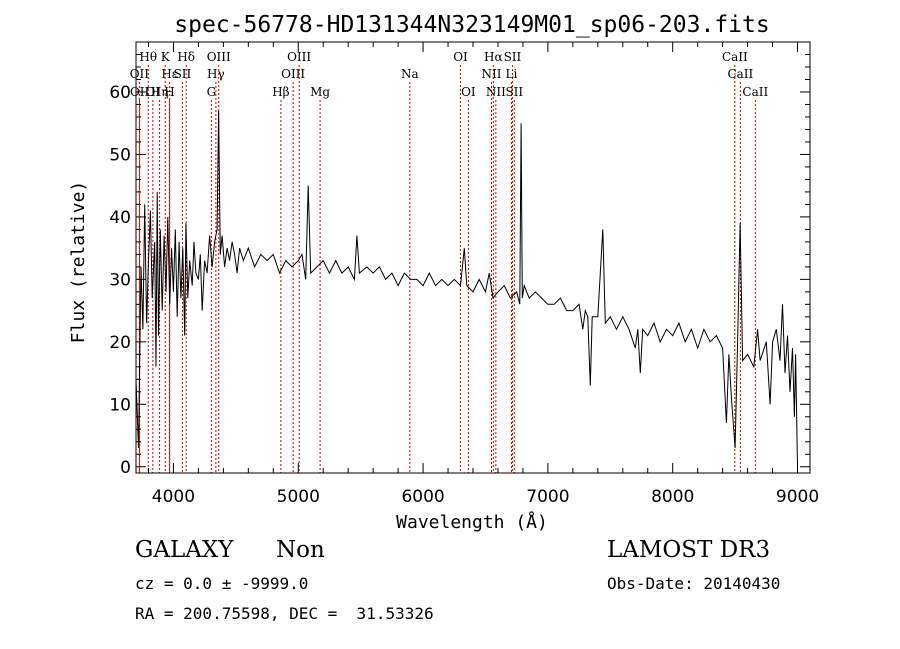 The height and width of the screenshot is (649, 900). Describe the element at coordinates (120, 218) in the screenshot. I see `y-tick-label: 40` at that location.